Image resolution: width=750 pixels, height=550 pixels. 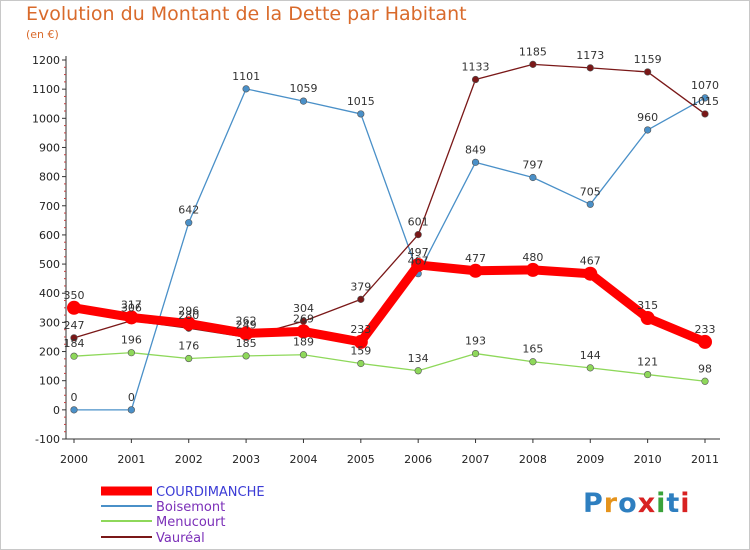 What do you see at coordinates (131, 340) in the screenshot?
I see `data-label: 196` at bounding box center [131, 340].